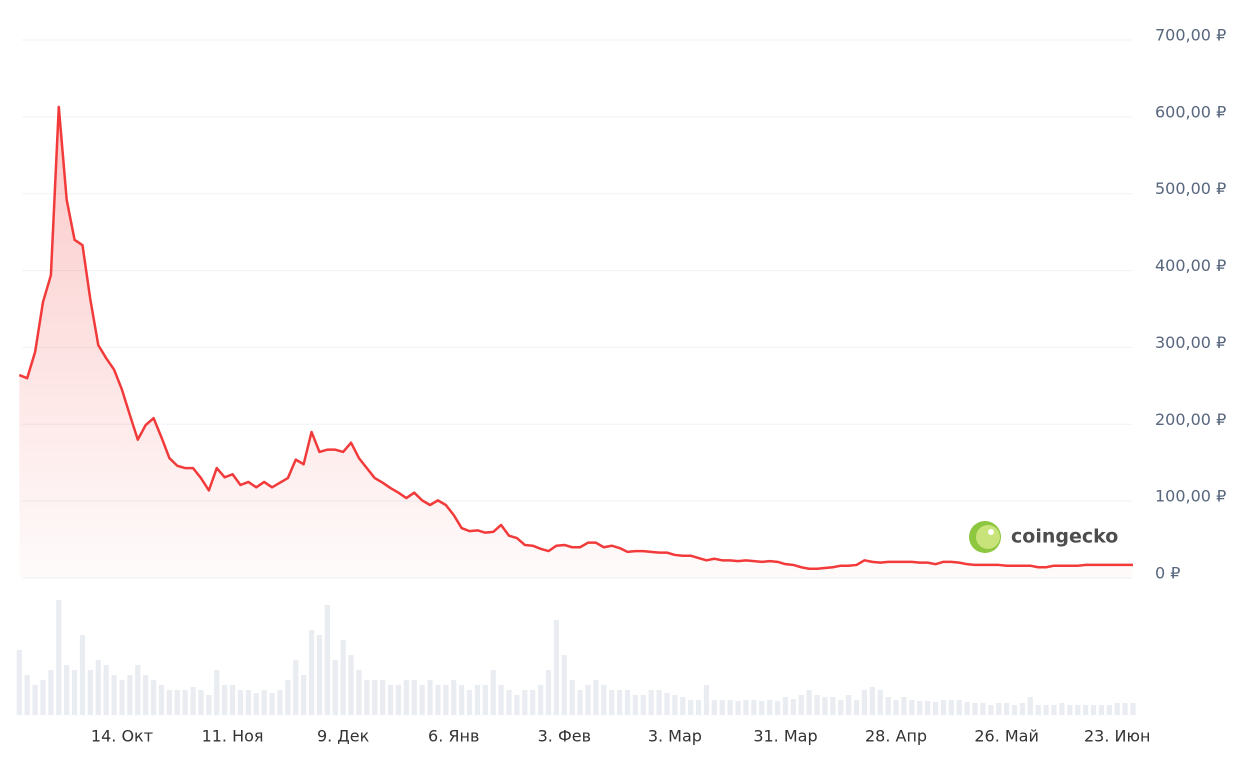 The image size is (1242, 767). I want to click on x-tick-label: 14. Окт, so click(122, 736).